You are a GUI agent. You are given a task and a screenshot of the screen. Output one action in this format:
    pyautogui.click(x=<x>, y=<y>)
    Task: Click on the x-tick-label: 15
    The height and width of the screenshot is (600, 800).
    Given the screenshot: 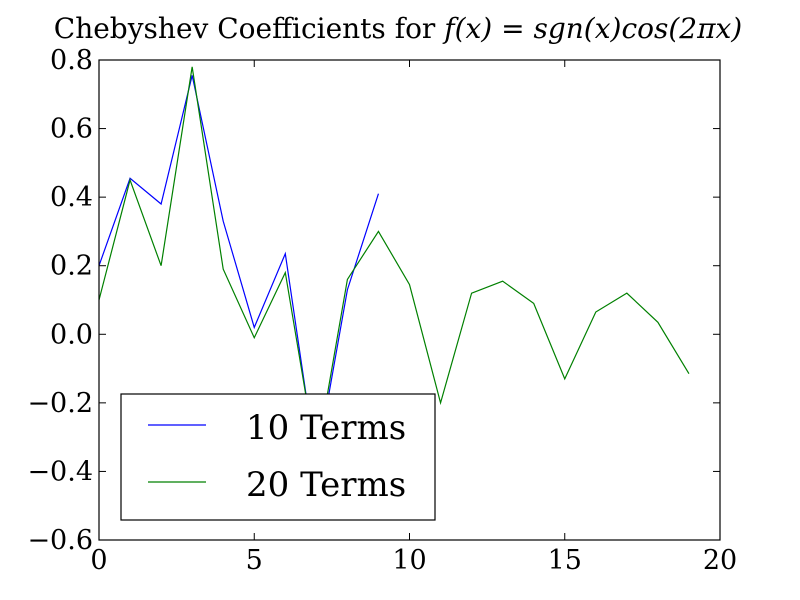 What is the action you would take?
    pyautogui.click(x=565, y=560)
    